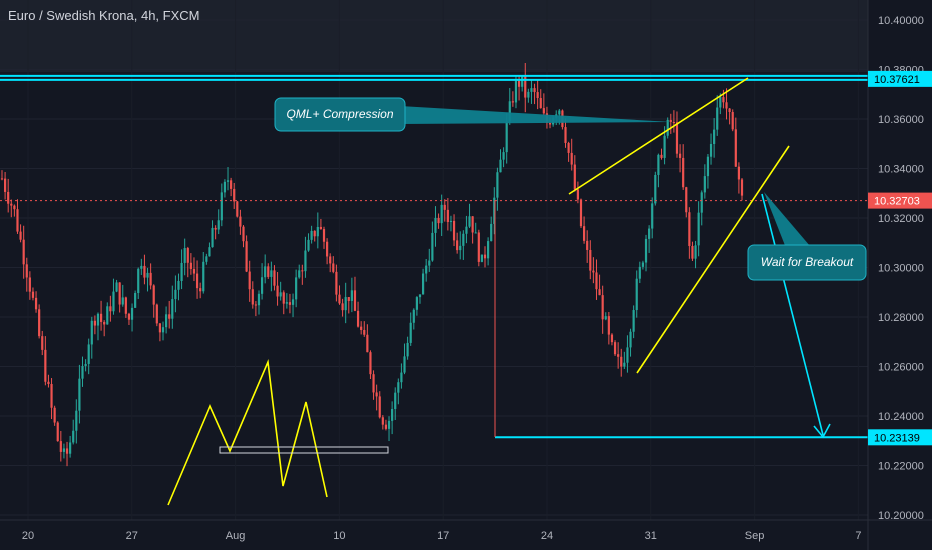 The width and height of the screenshot is (932, 550). I want to click on resistance-price-tag-bg, so click(900, 78).